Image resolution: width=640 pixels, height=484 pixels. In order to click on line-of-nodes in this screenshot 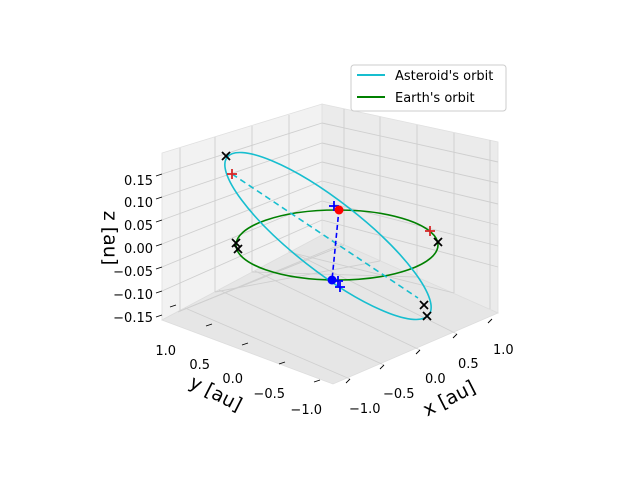, I will do `click(325, 236)`.